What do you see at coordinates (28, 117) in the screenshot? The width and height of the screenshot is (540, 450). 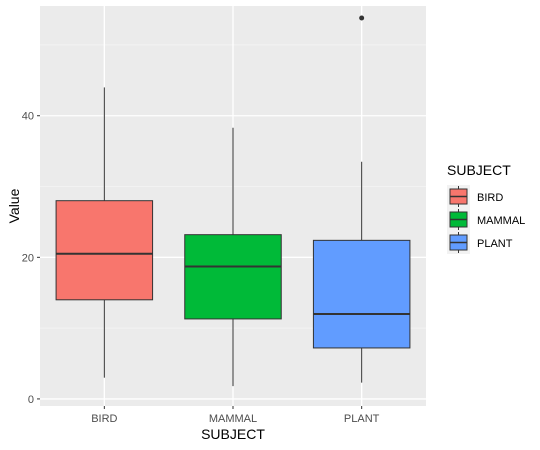 I see `y-tick-label: 40` at bounding box center [28, 117].